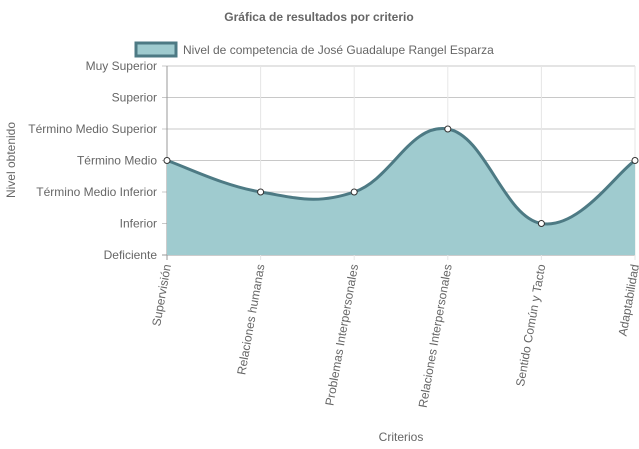  I want to click on y-axis-title: Nivel obtenido, so click(11, 160).